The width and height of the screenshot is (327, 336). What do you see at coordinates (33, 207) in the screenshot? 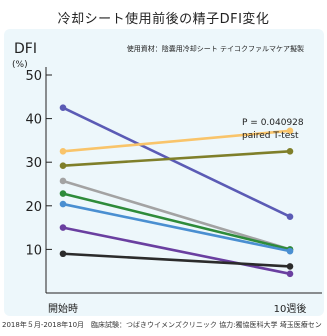
I see `y-tick-label: 20` at bounding box center [33, 207].